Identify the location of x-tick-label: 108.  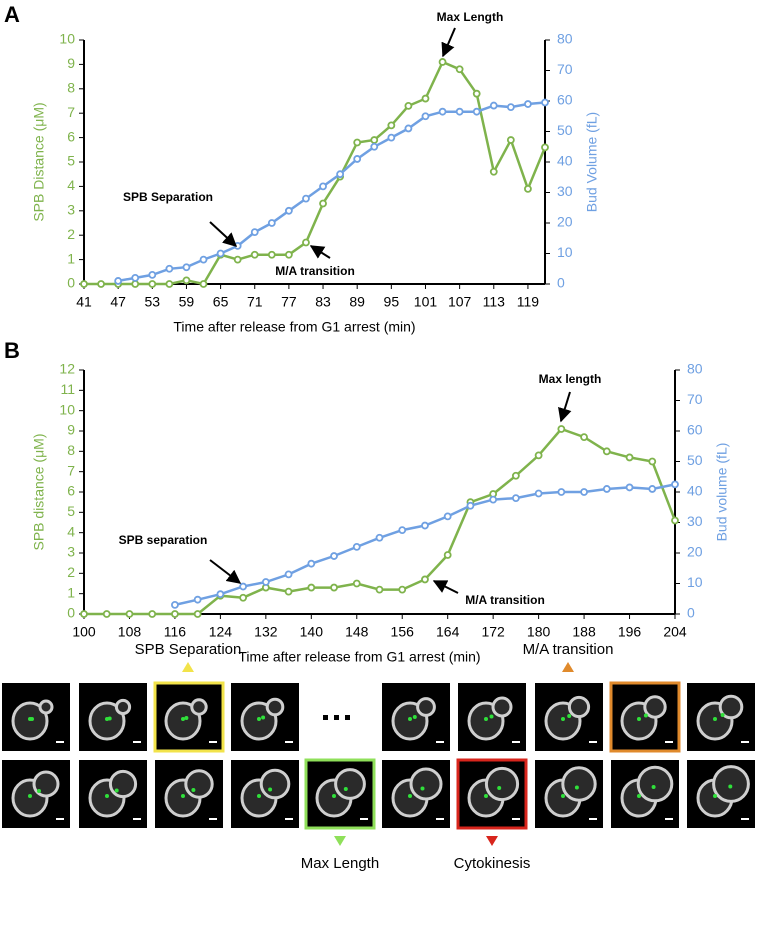
(130, 632).